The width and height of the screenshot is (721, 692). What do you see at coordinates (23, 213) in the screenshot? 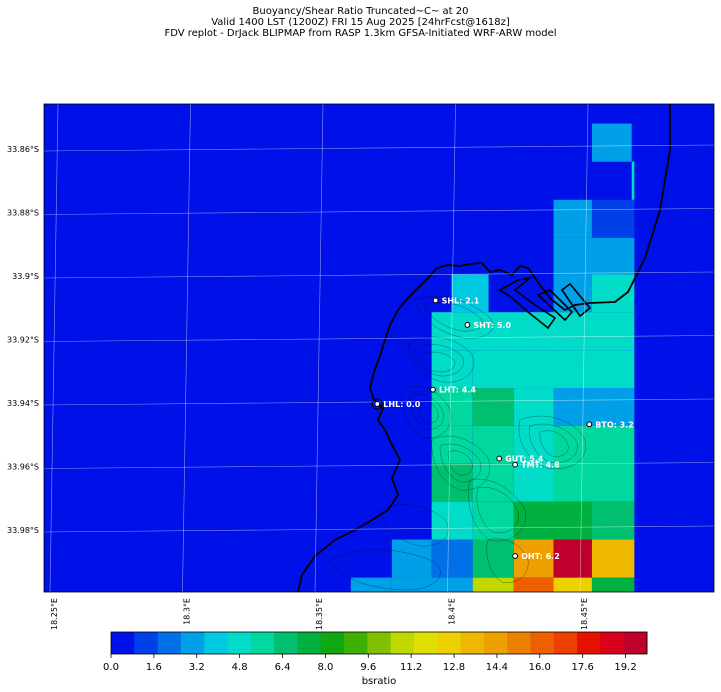
I see `latitude-label: 33.88°S` at bounding box center [23, 213].